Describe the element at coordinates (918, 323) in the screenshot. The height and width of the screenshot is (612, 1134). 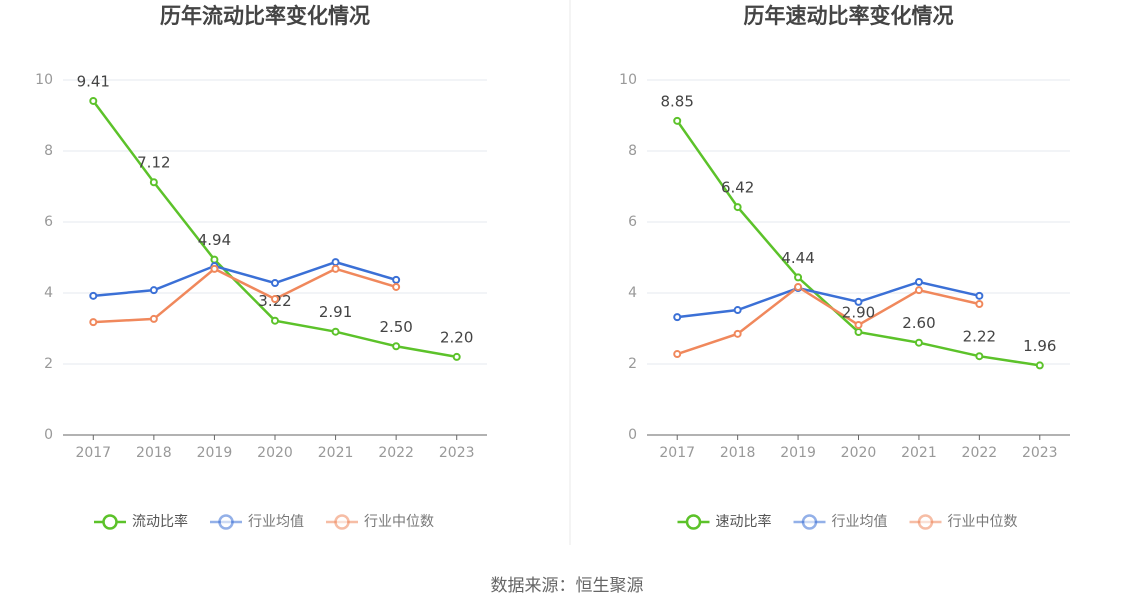
I see `data-label: 2.60` at that location.